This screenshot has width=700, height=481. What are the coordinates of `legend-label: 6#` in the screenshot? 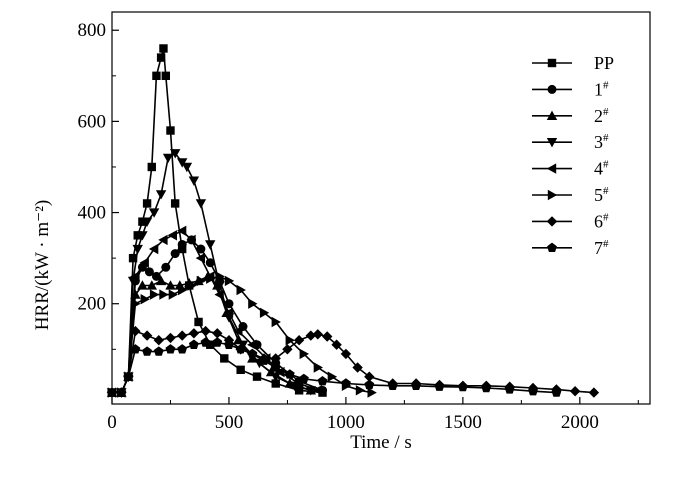 It's located at (601, 221).